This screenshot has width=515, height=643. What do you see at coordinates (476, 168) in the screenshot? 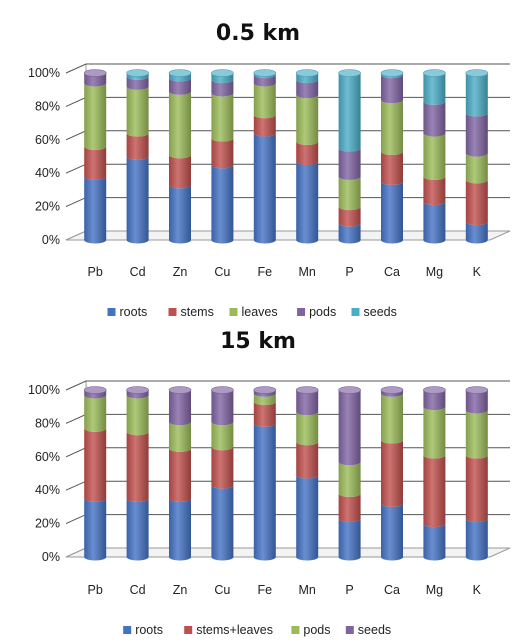
I see `bar-k-leaves` at bounding box center [476, 168].